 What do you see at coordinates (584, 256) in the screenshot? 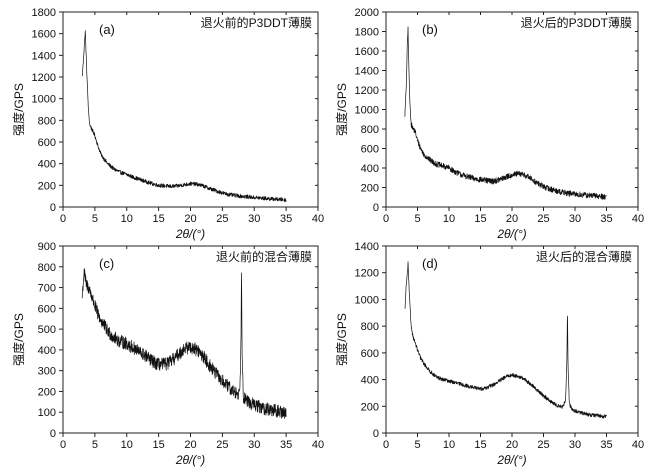
I see `panel-title: 退火后的混合薄膜` at bounding box center [584, 256].